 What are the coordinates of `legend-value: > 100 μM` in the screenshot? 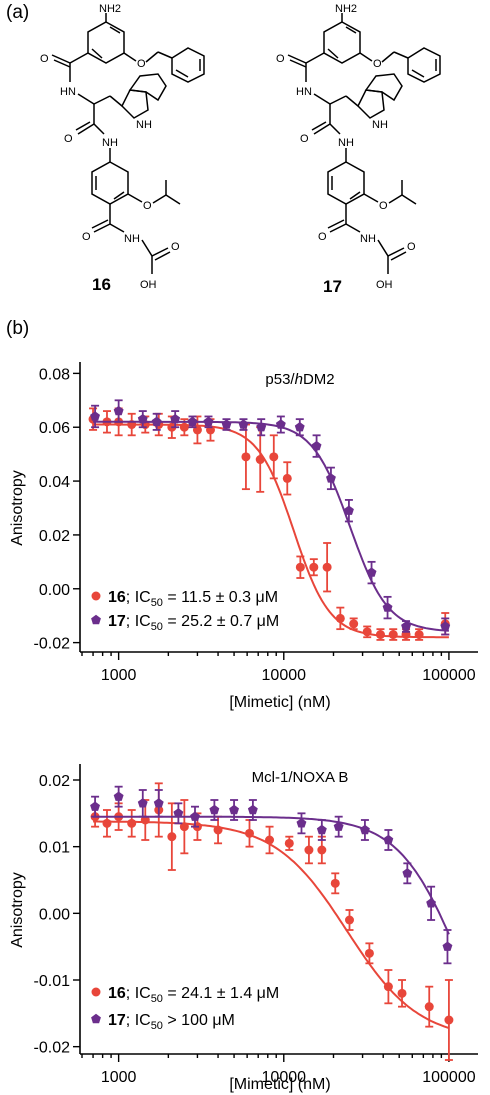 It's located at (199, 1020).